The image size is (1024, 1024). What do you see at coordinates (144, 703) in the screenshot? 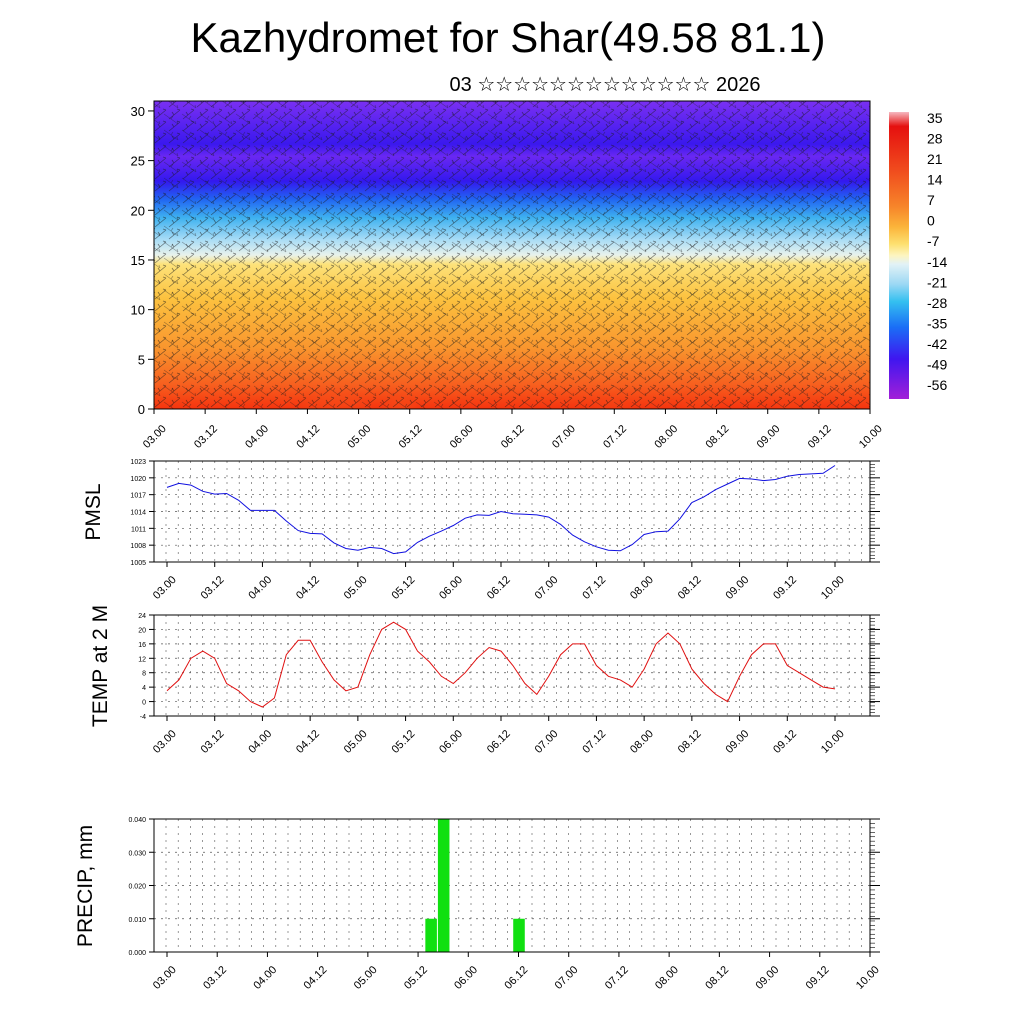
I see `y-tick-label: 0` at bounding box center [144, 703].